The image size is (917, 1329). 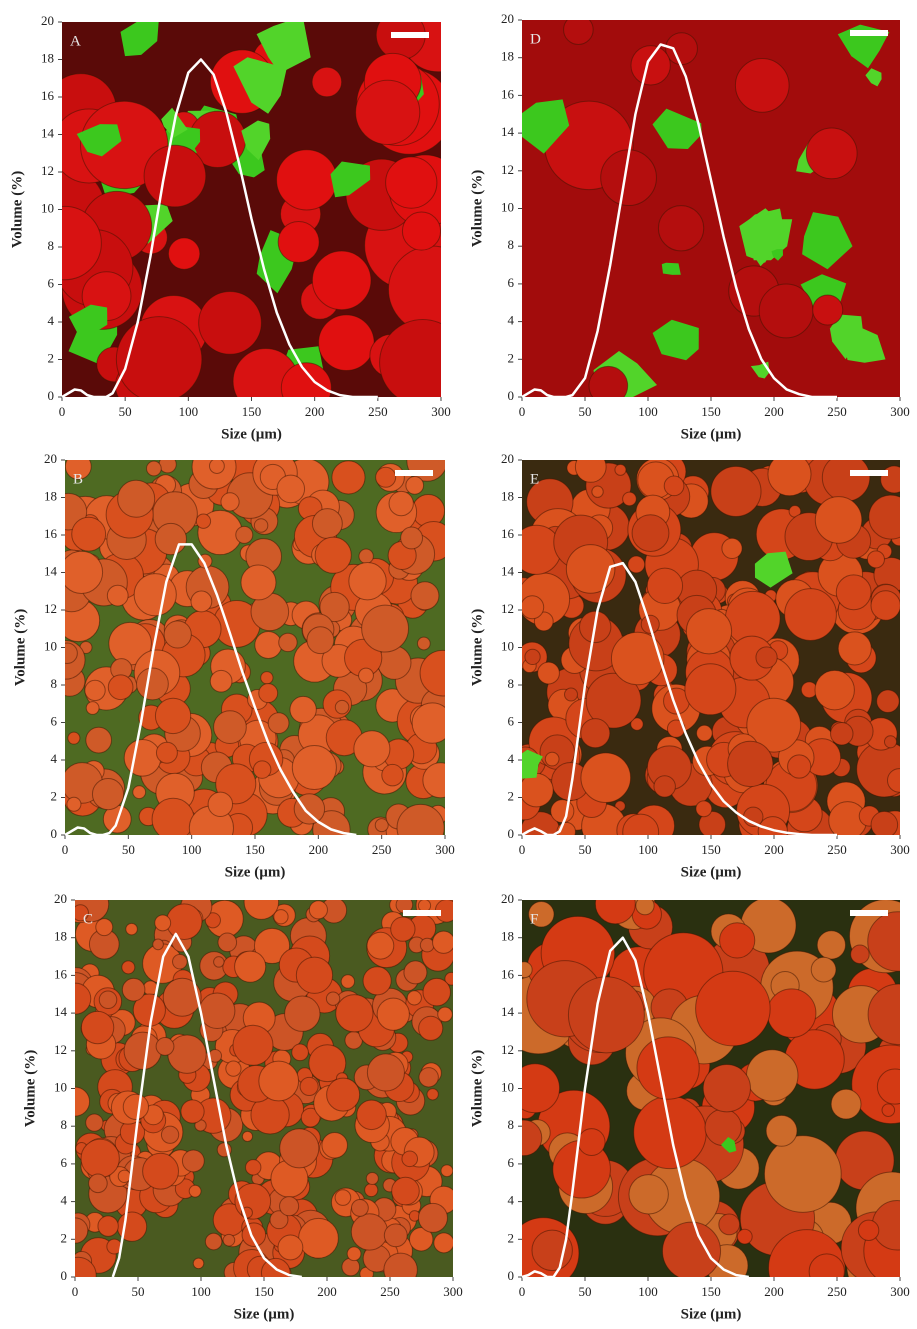 What do you see at coordinates (51, 357) in the screenshot?
I see `y-tick-label: 2` at bounding box center [51, 357].